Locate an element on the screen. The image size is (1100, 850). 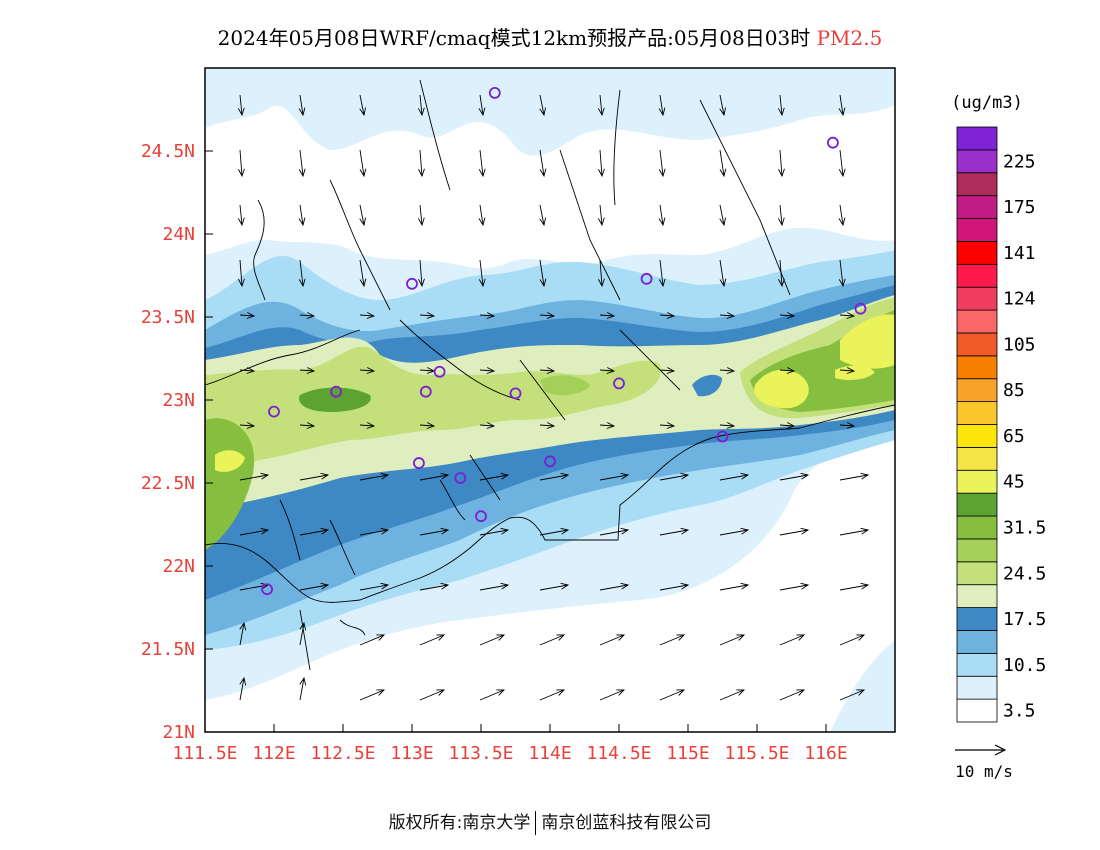
legend-label: 85 is located at coordinates (1014, 390).